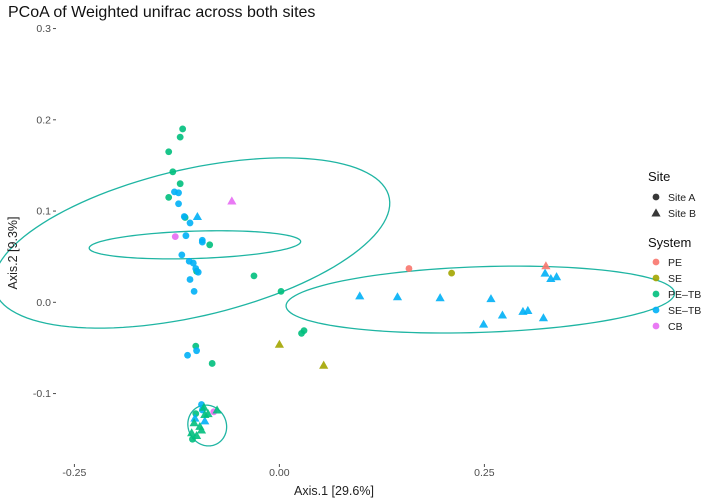 This screenshot has height=503, width=708. Describe the element at coordinates (175, 237) in the screenshot. I see `data-point-cb-site-a` at that location.